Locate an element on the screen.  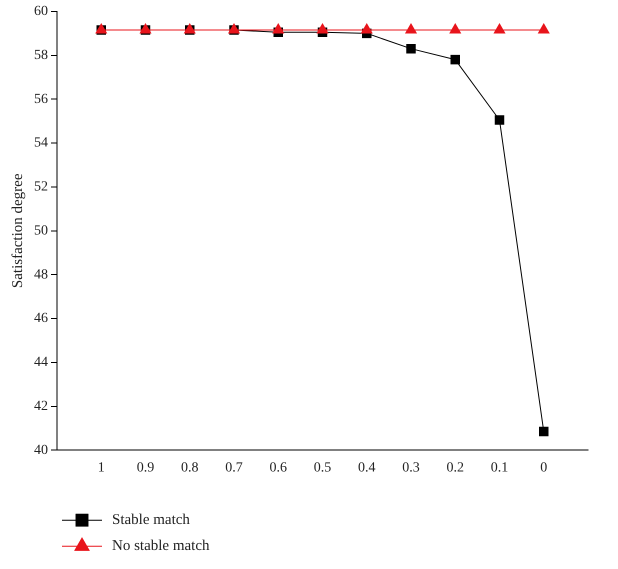
x-tick-label: 0.1 is located at coordinates (499, 468).